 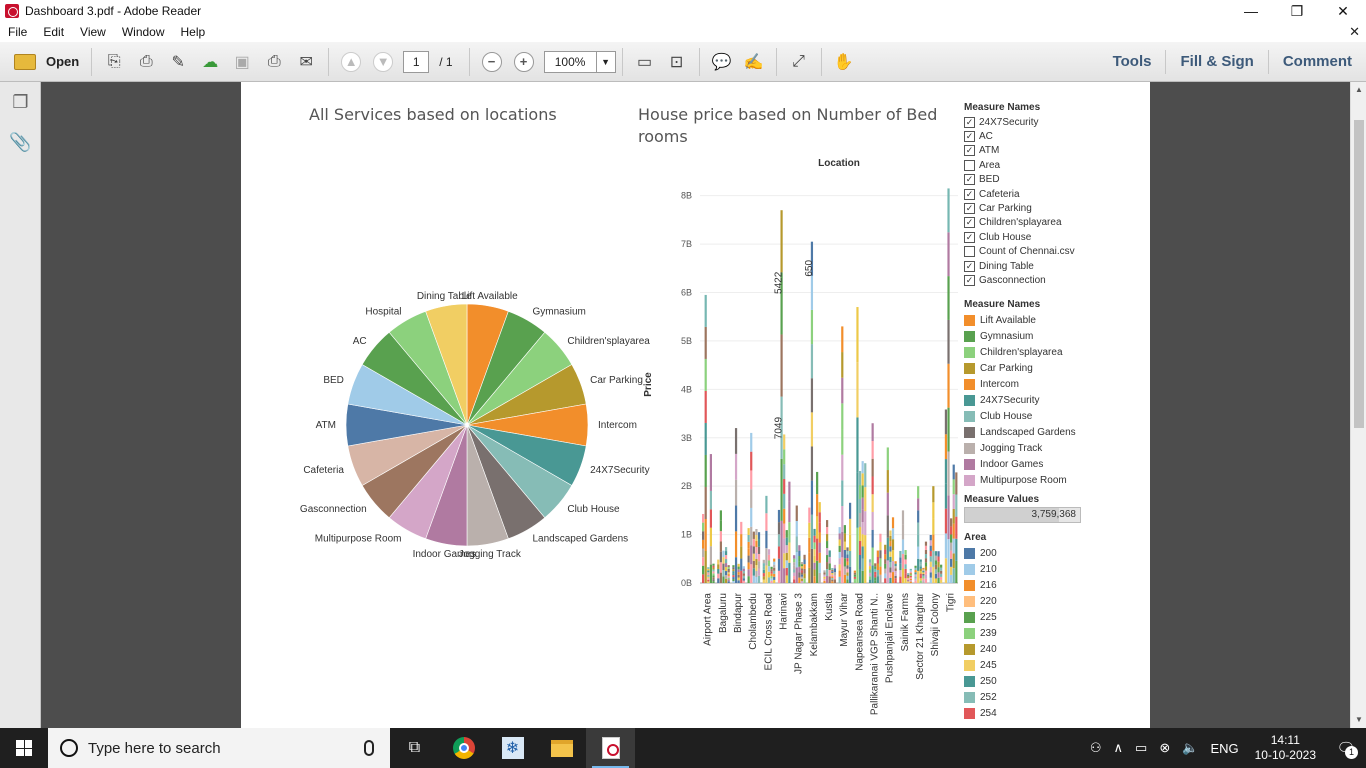 What do you see at coordinates (610, 748) in the screenshot?
I see `adobe-reader-taskbar-button` at bounding box center [610, 748].